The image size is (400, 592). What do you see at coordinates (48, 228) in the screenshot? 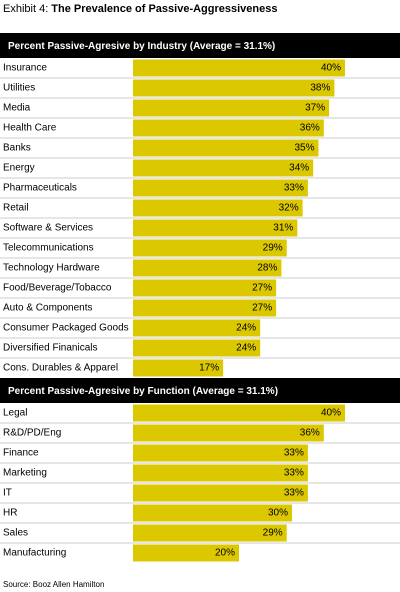
I see `category-label: Software & Services` at bounding box center [48, 228].